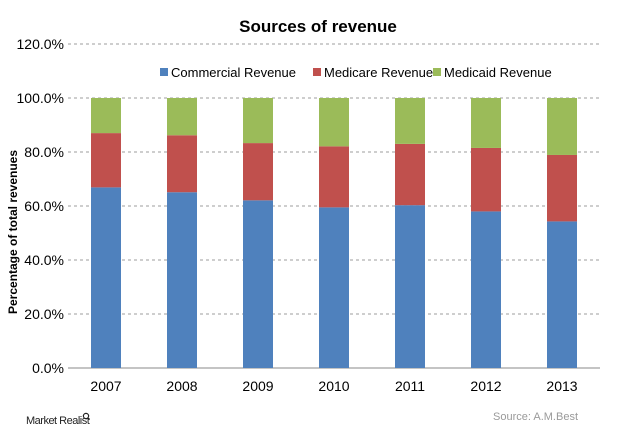 The image size is (620, 437). What do you see at coordinates (106, 160) in the screenshot?
I see `bar-medicare-revenue-2007` at bounding box center [106, 160].